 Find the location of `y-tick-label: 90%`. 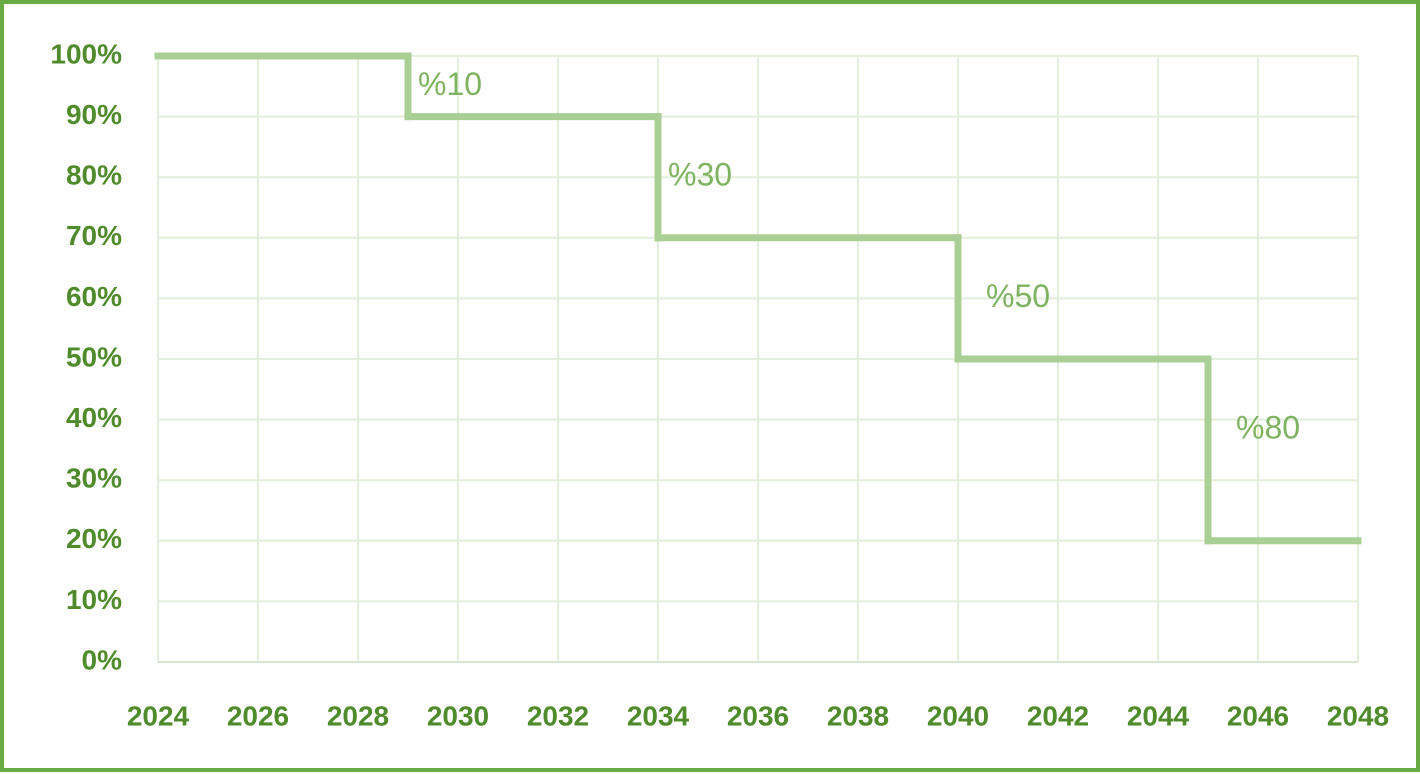

y-tick-label: 90% is located at coordinates (94, 114).